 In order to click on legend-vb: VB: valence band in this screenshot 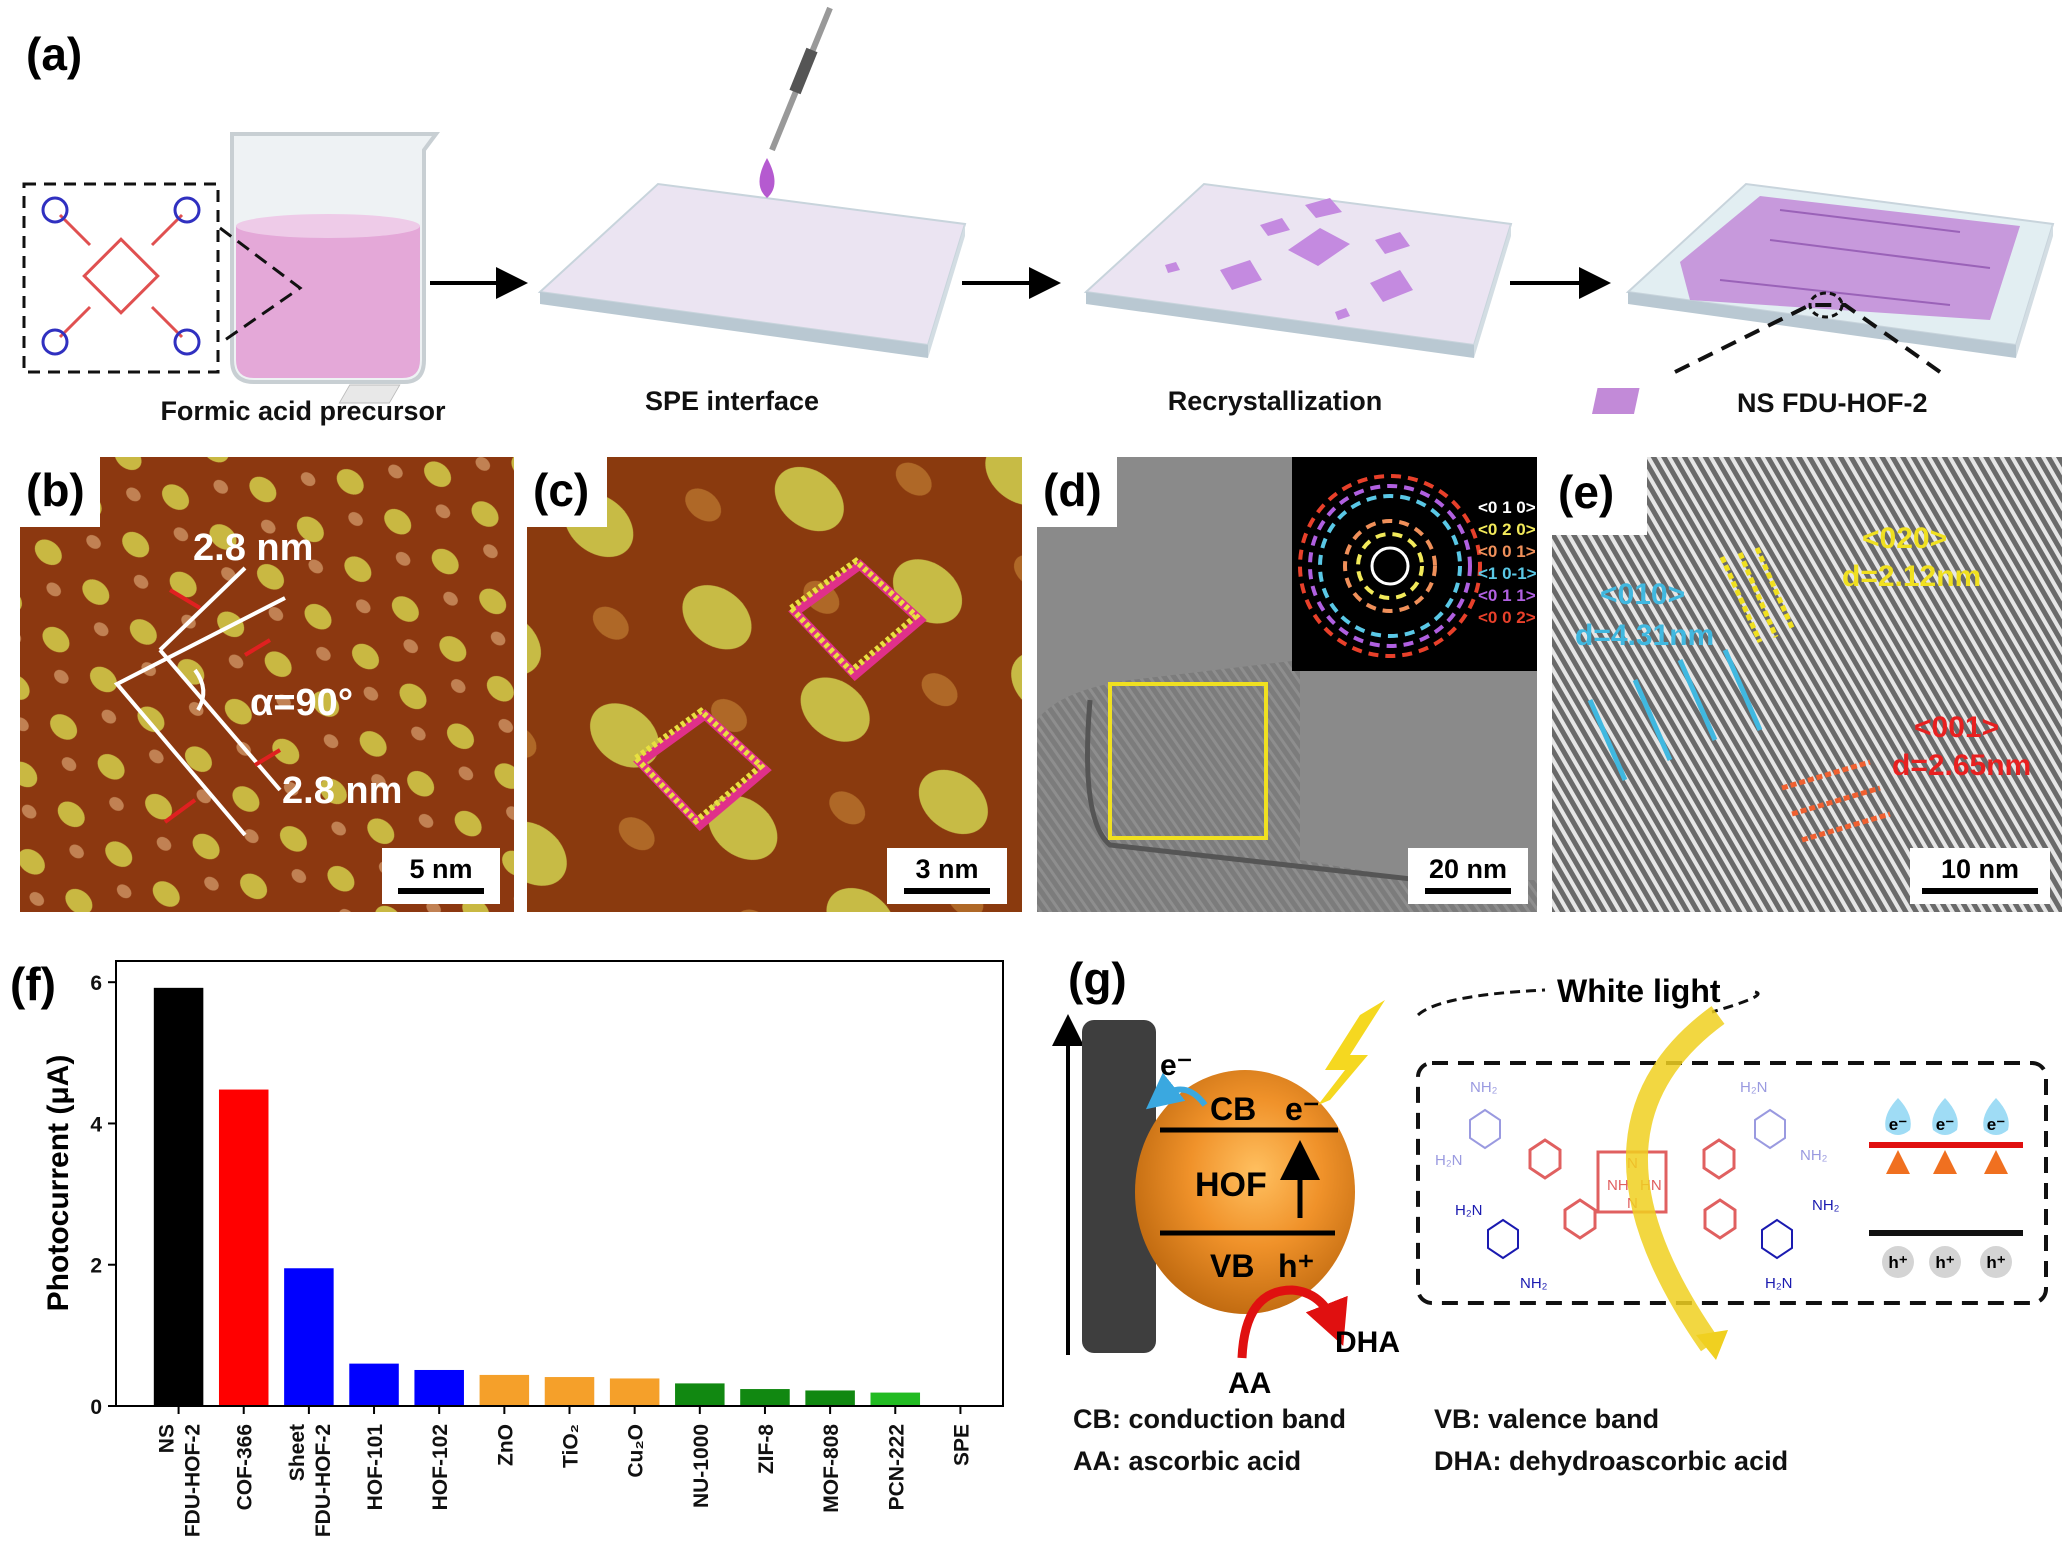, I will do `click(1546, 1419)`.